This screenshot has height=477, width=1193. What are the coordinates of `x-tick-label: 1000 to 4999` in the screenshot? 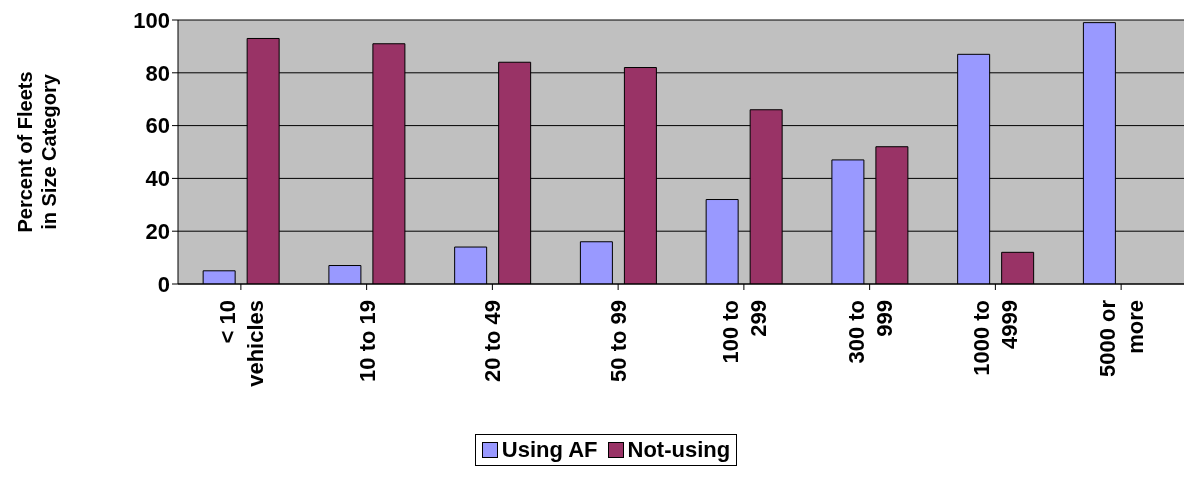 It's located at (996, 338).